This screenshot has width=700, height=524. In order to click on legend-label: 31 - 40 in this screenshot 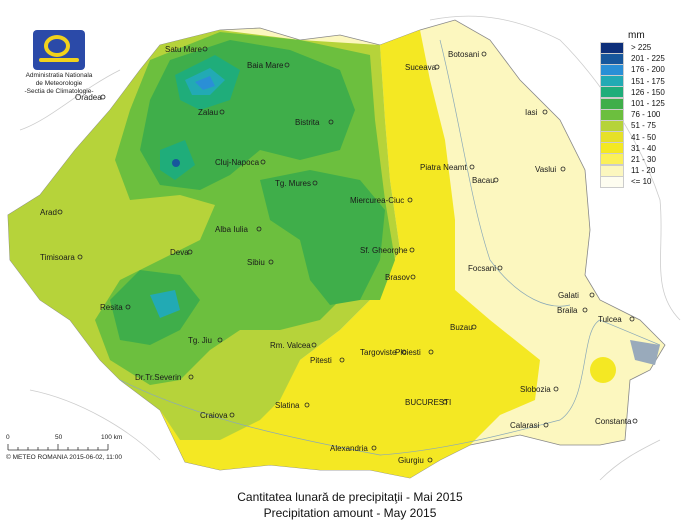, I will do `click(643, 148)`.